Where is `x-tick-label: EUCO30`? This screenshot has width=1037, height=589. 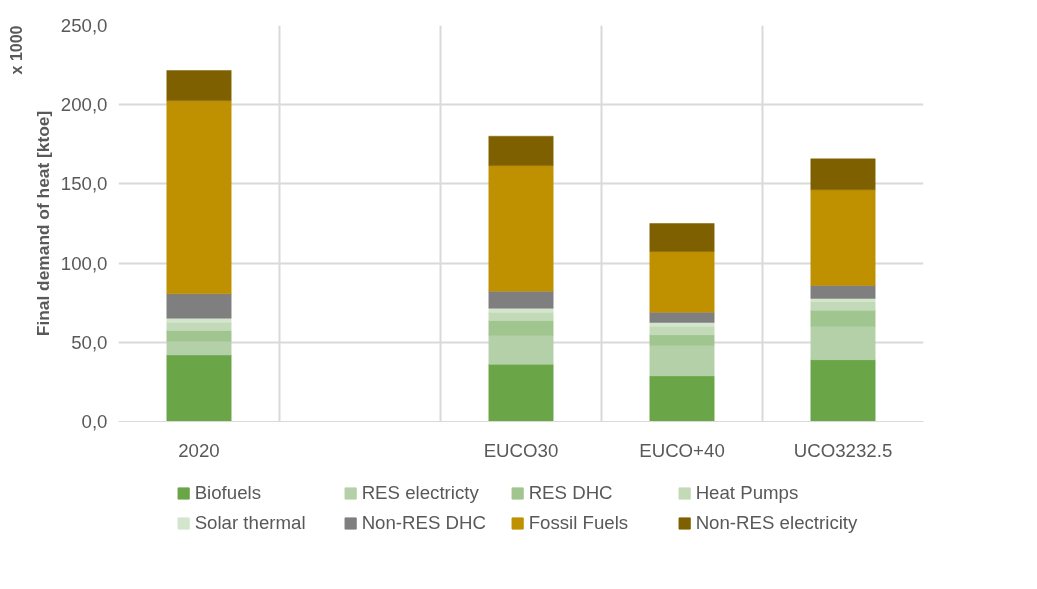
x-tick-label: EUCO30 is located at coordinates (521, 450).